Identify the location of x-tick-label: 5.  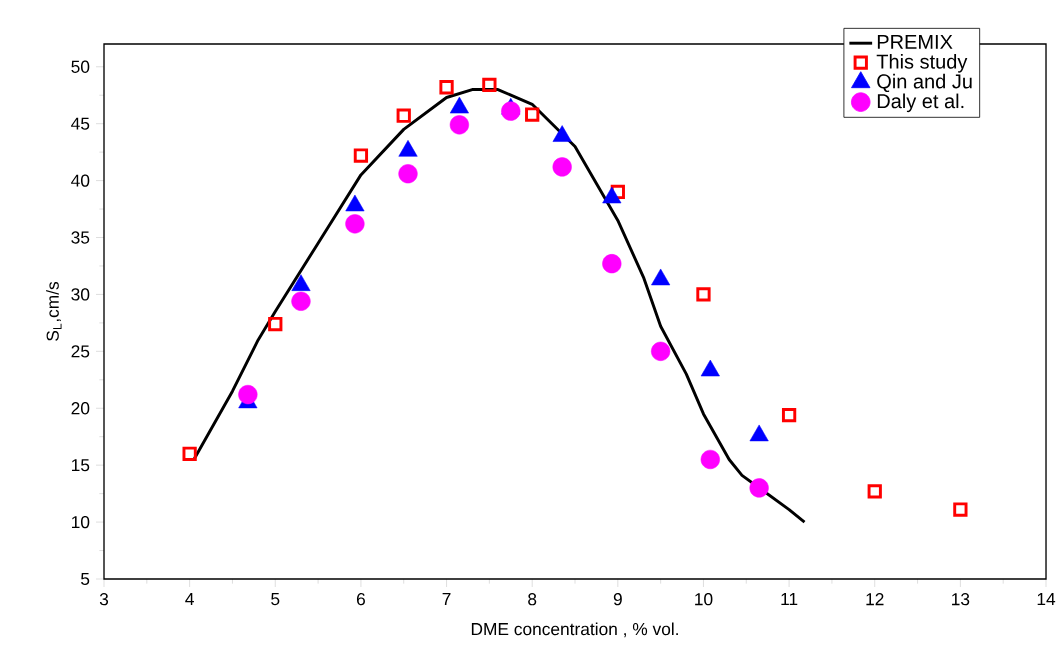
(275, 599).